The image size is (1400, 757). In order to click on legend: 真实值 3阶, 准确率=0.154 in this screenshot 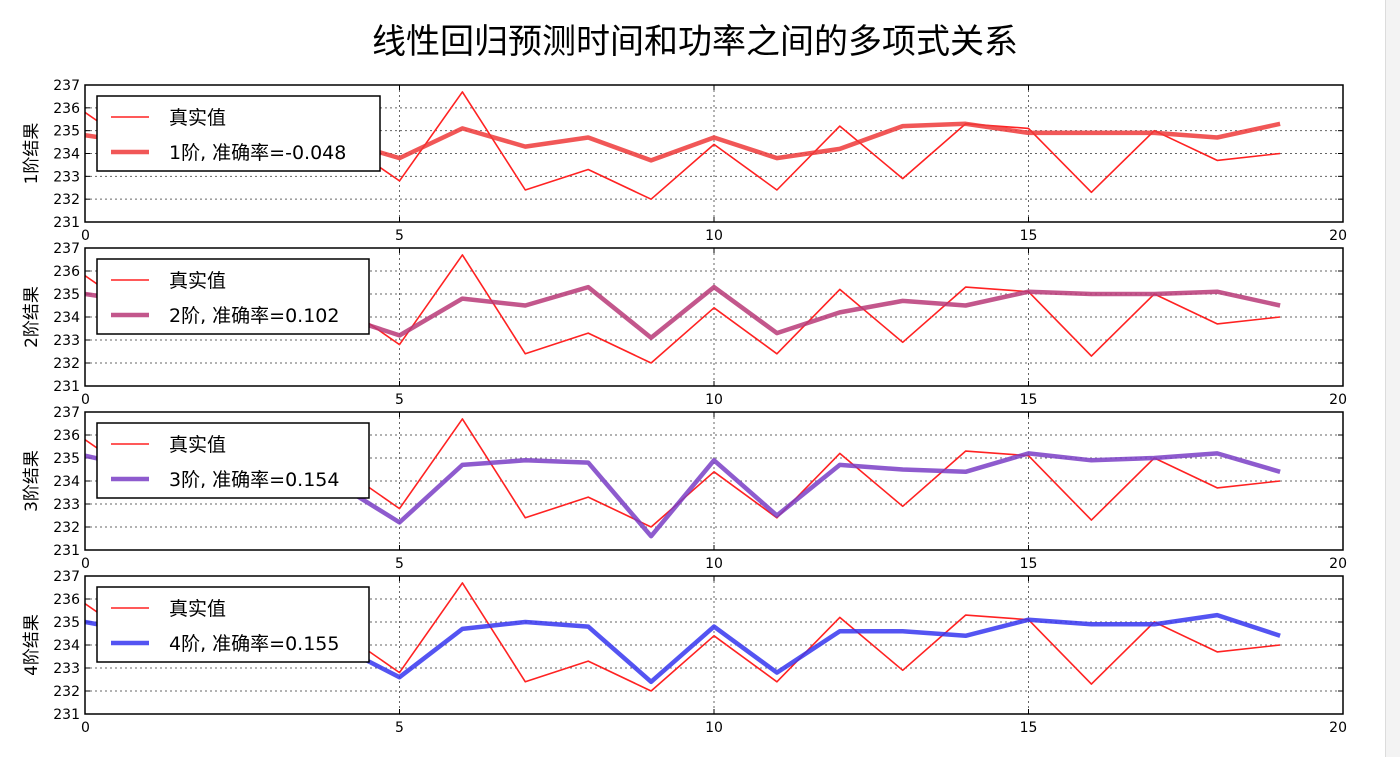, I will do `click(233, 460)`.